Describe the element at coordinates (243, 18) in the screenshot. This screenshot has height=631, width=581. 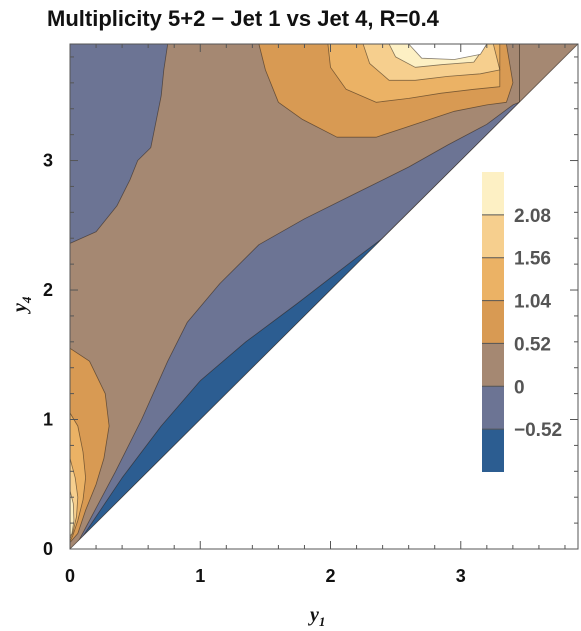
I see `chart-title: Multiplicity 5+2 − Jet 1 vs Jet 4, R=0.4` at that location.